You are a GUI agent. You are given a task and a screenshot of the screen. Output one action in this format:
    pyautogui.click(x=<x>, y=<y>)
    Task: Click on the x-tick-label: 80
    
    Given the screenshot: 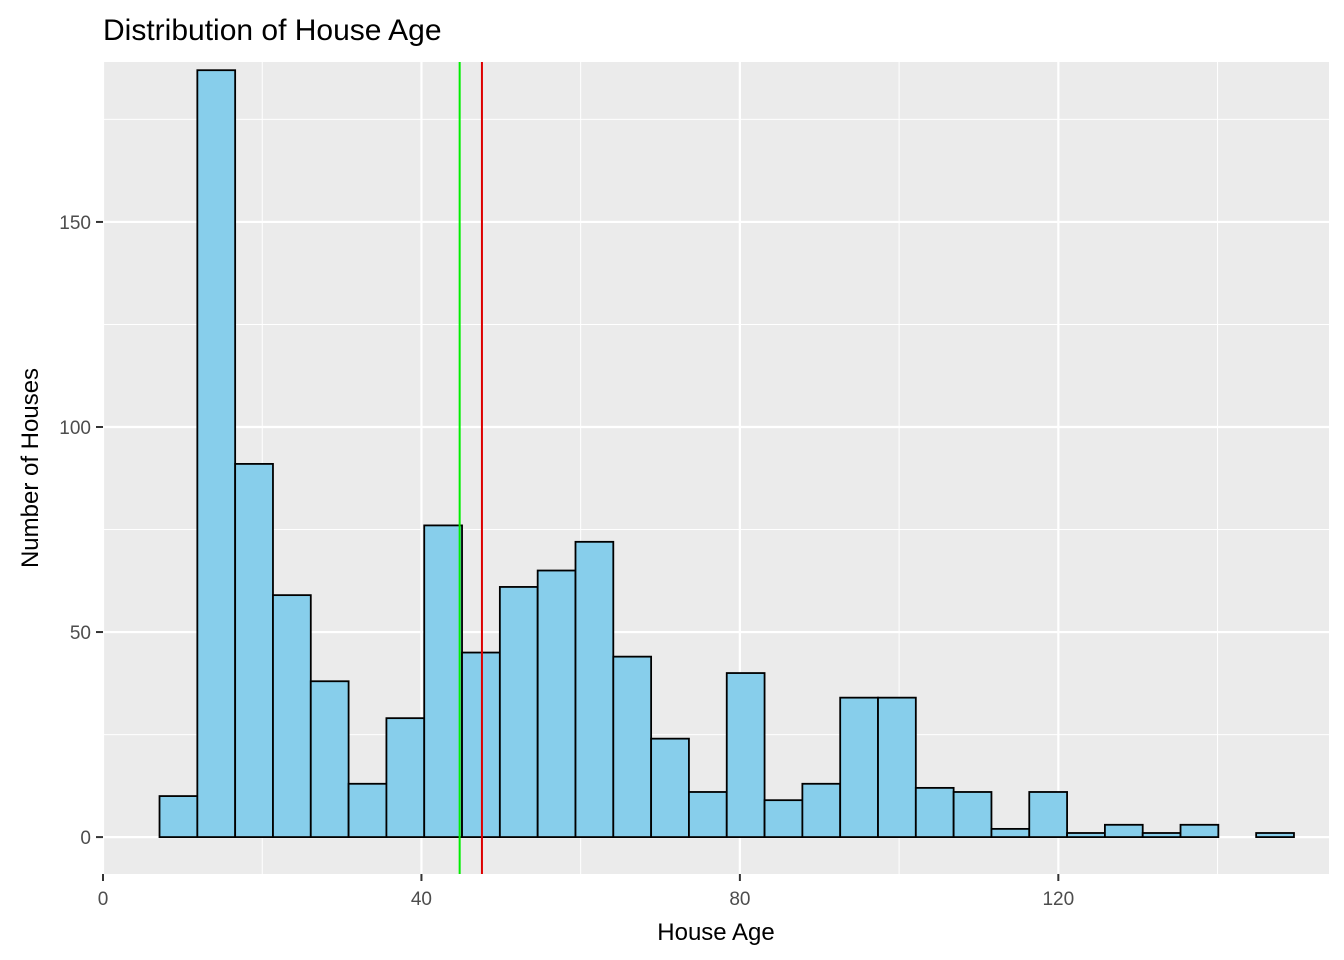 What is the action you would take?
    pyautogui.click(x=739, y=899)
    